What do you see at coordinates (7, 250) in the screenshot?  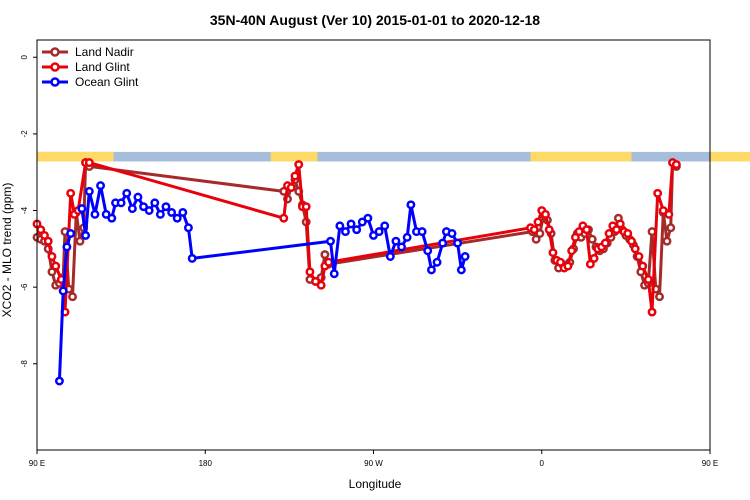 I see `y-axis-label: XCO2 - MLO trend (ppm)` at bounding box center [7, 250].